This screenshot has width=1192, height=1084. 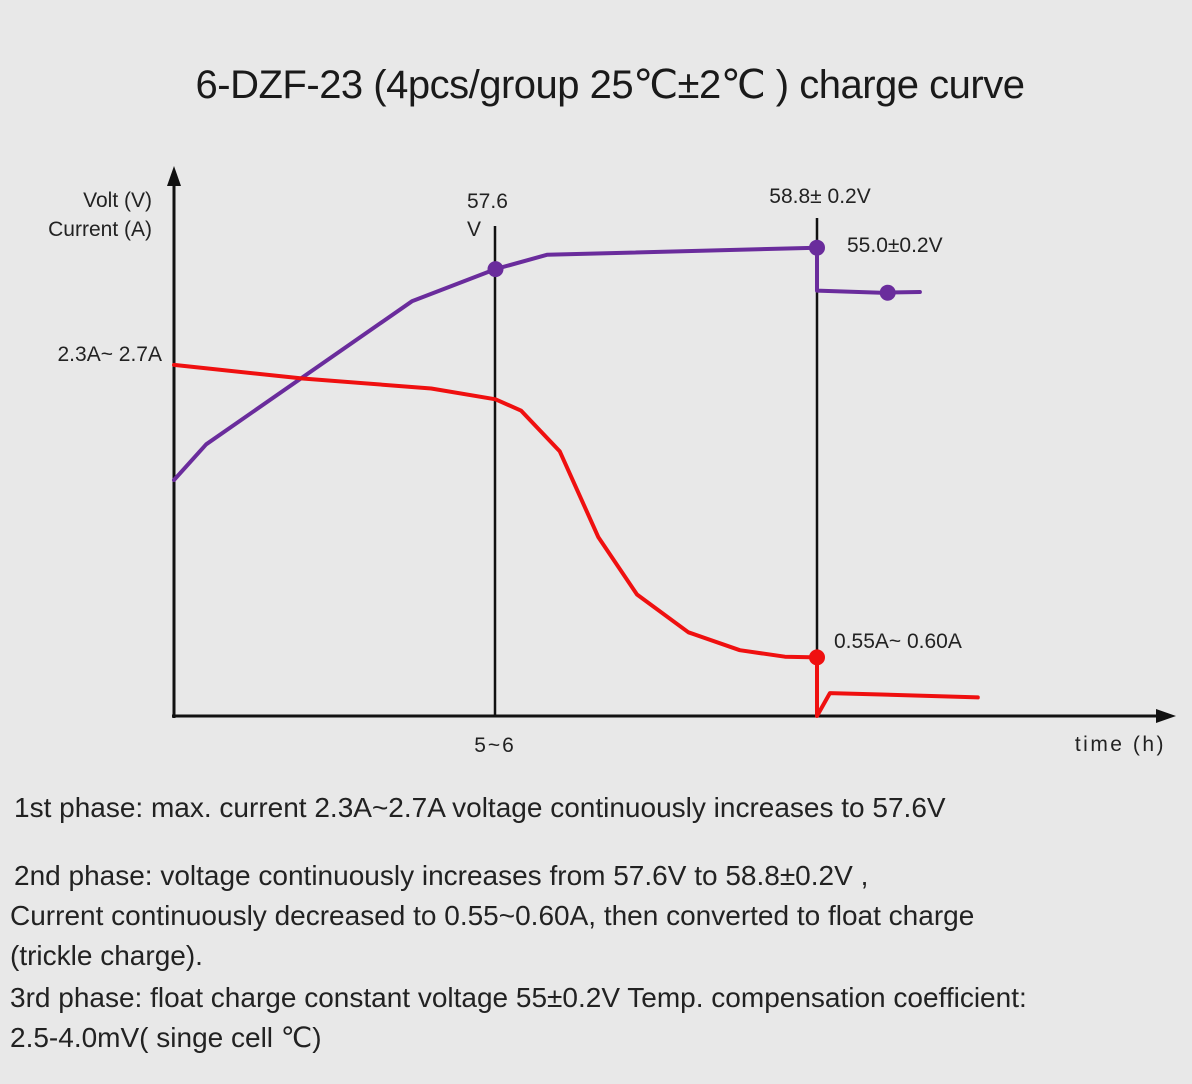 What do you see at coordinates (174, 176) in the screenshot?
I see `y-axis-arrow` at bounding box center [174, 176].